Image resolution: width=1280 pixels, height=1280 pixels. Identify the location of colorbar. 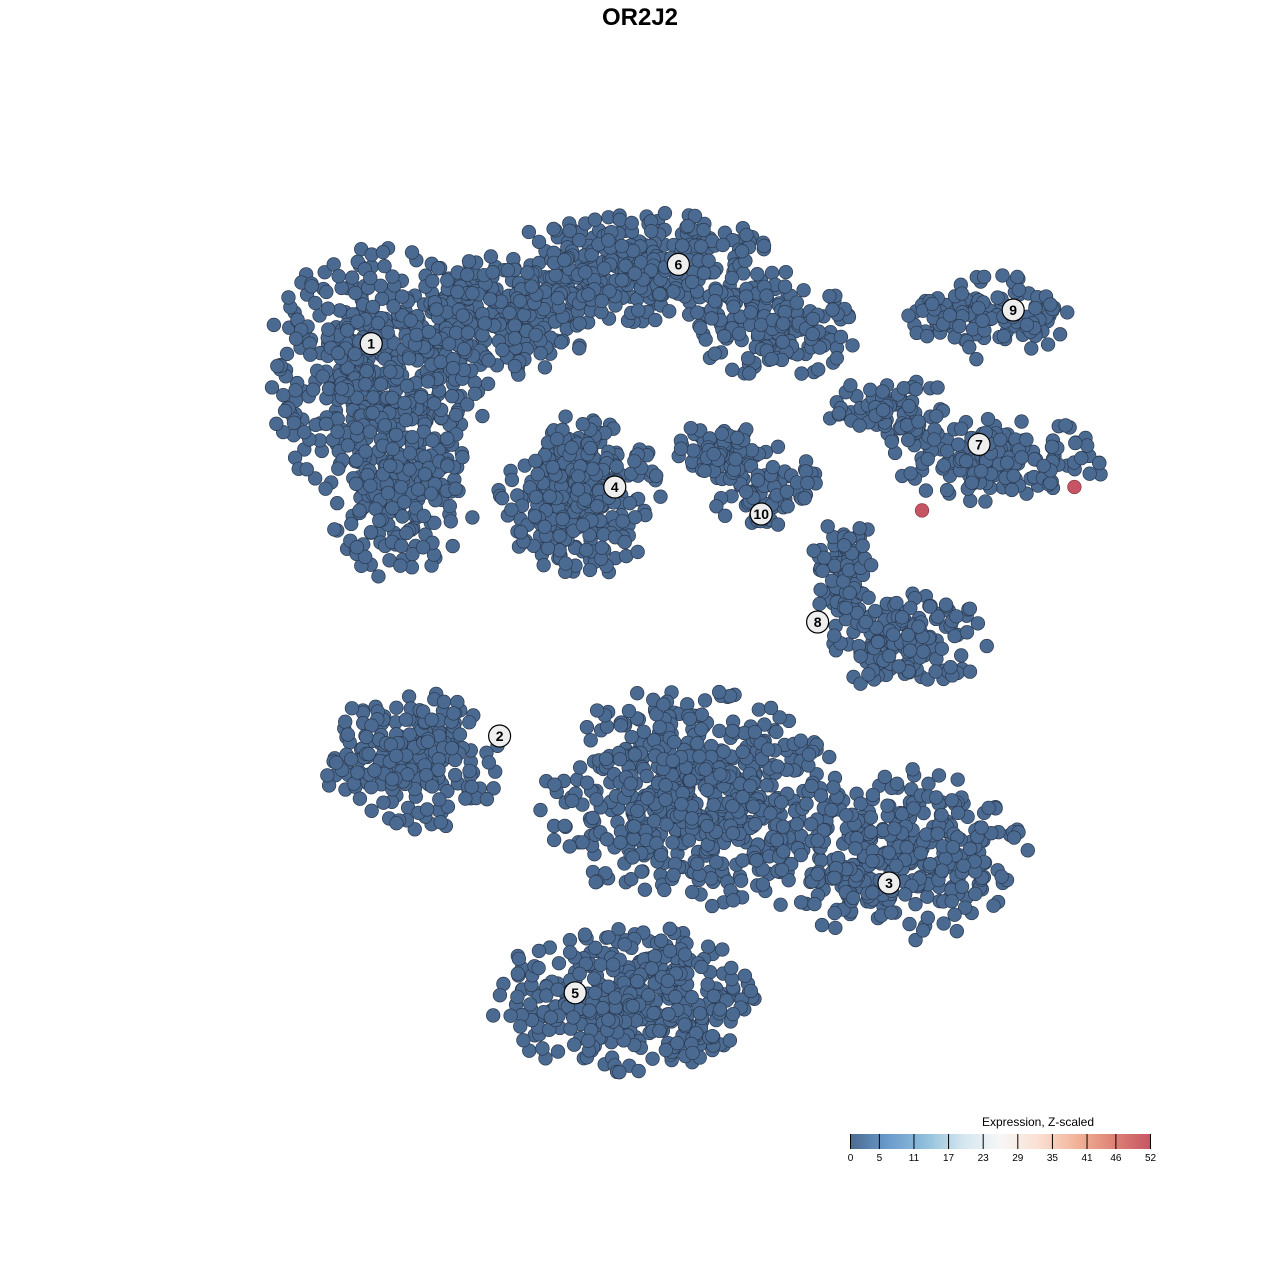
(1000, 1141).